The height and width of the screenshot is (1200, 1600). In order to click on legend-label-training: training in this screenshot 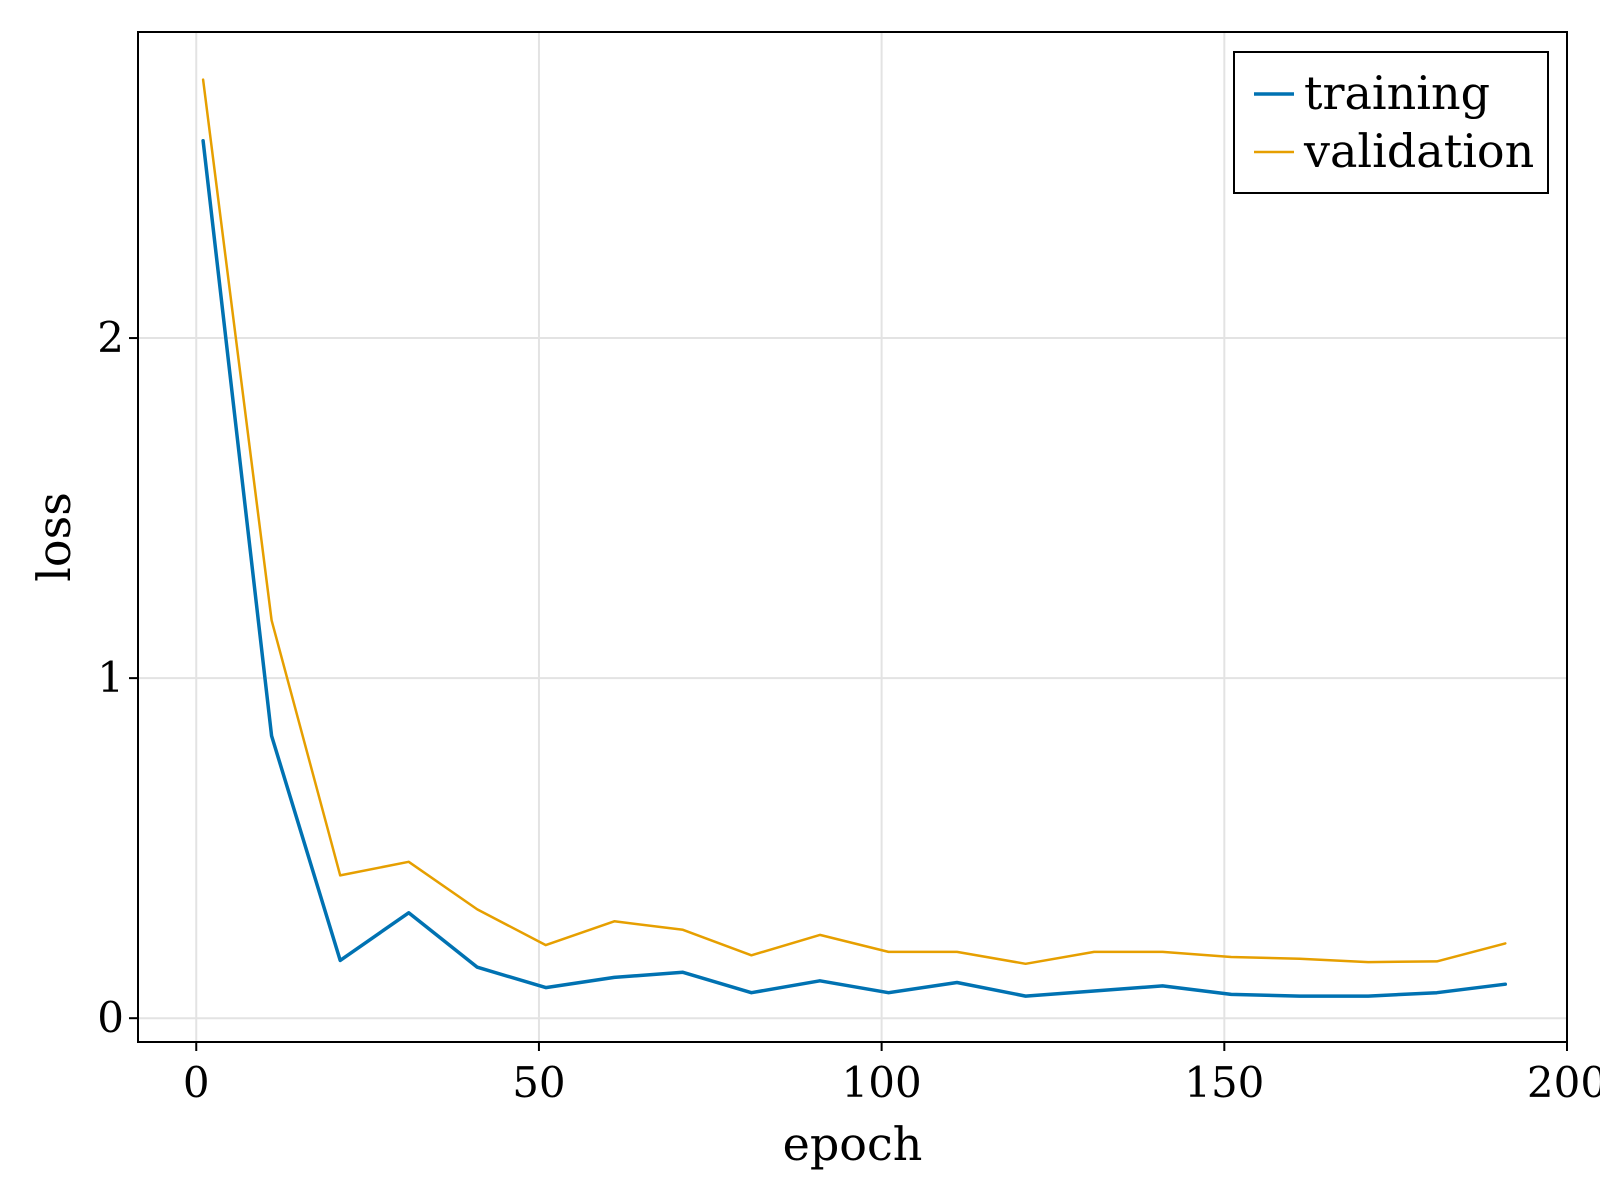, I will do `click(1397, 93)`.